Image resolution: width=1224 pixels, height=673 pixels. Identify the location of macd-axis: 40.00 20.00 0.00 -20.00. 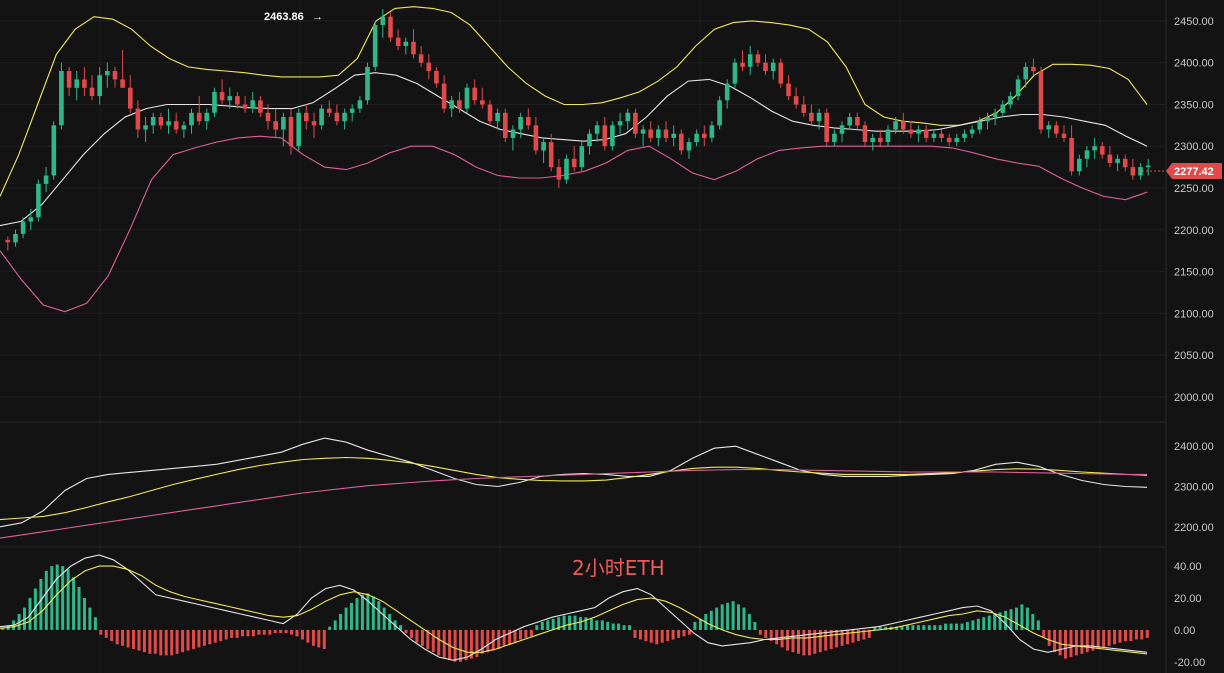
(1189, 615).